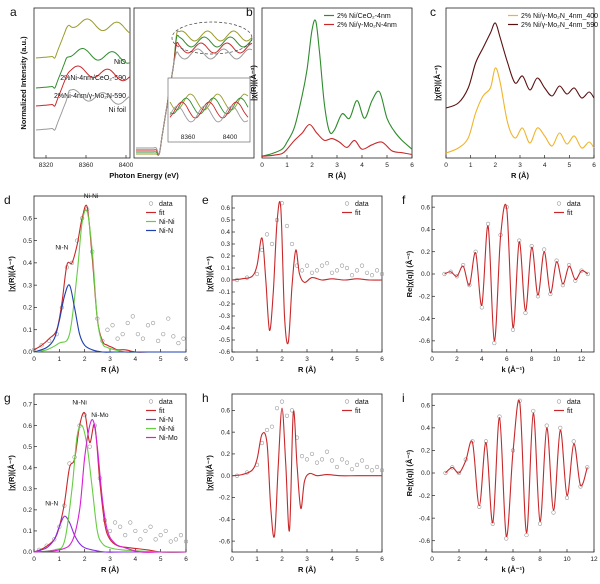 The image size is (600, 584). Describe the element at coordinates (559, 25) in the screenshot. I see `legend-entry: 2% Ni/γ-Mo₂N_4nm_590` at that location.